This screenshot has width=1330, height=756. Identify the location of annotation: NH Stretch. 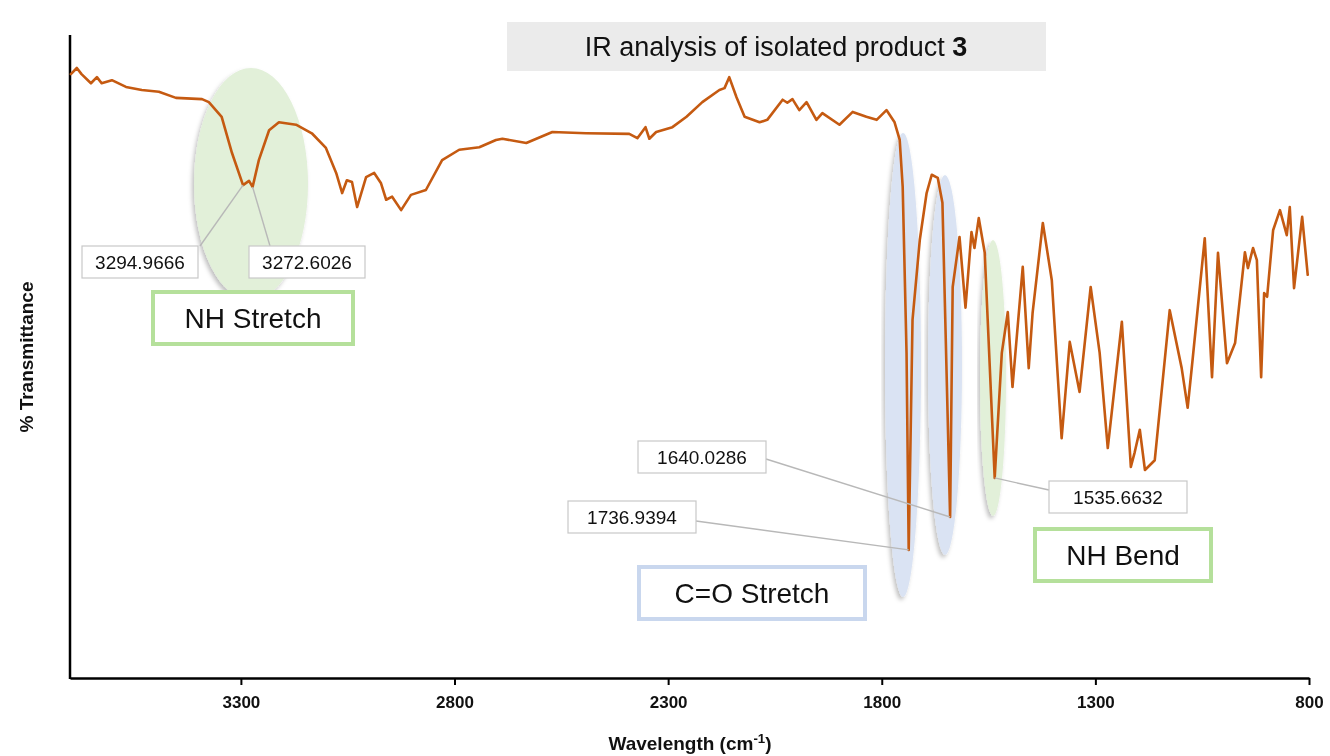
(253, 318).